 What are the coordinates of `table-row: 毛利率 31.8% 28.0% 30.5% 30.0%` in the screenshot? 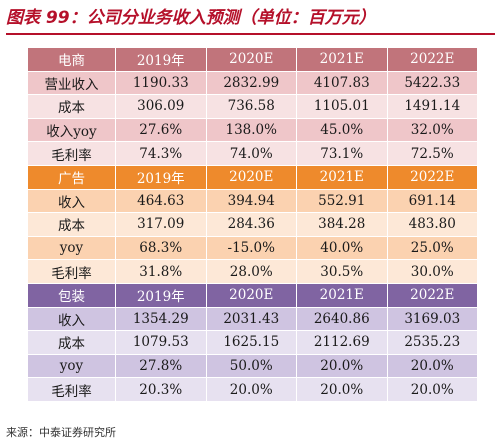 It's located at (252, 271).